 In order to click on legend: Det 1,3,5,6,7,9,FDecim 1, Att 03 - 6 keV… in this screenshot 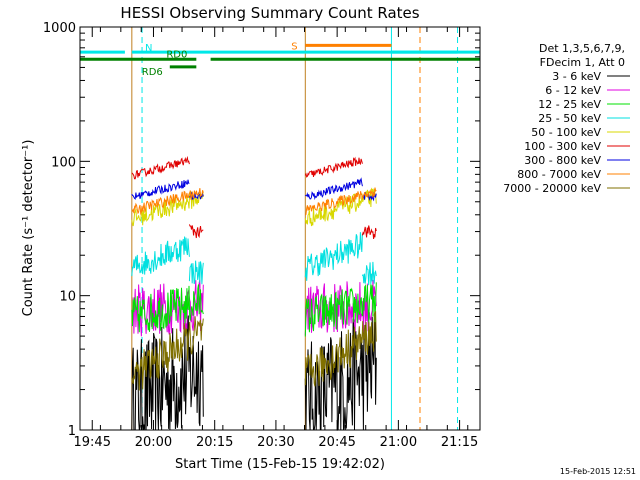, I will do `click(566, 118)`.